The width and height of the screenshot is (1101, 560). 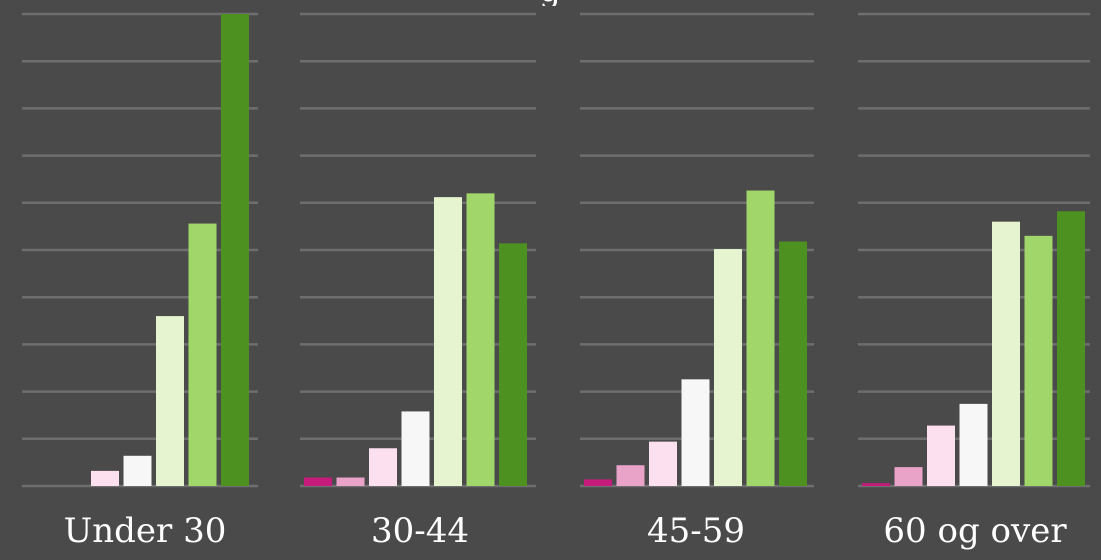 What do you see at coordinates (1071, 348) in the screenshot?
I see `bar-7-60-og-over` at bounding box center [1071, 348].